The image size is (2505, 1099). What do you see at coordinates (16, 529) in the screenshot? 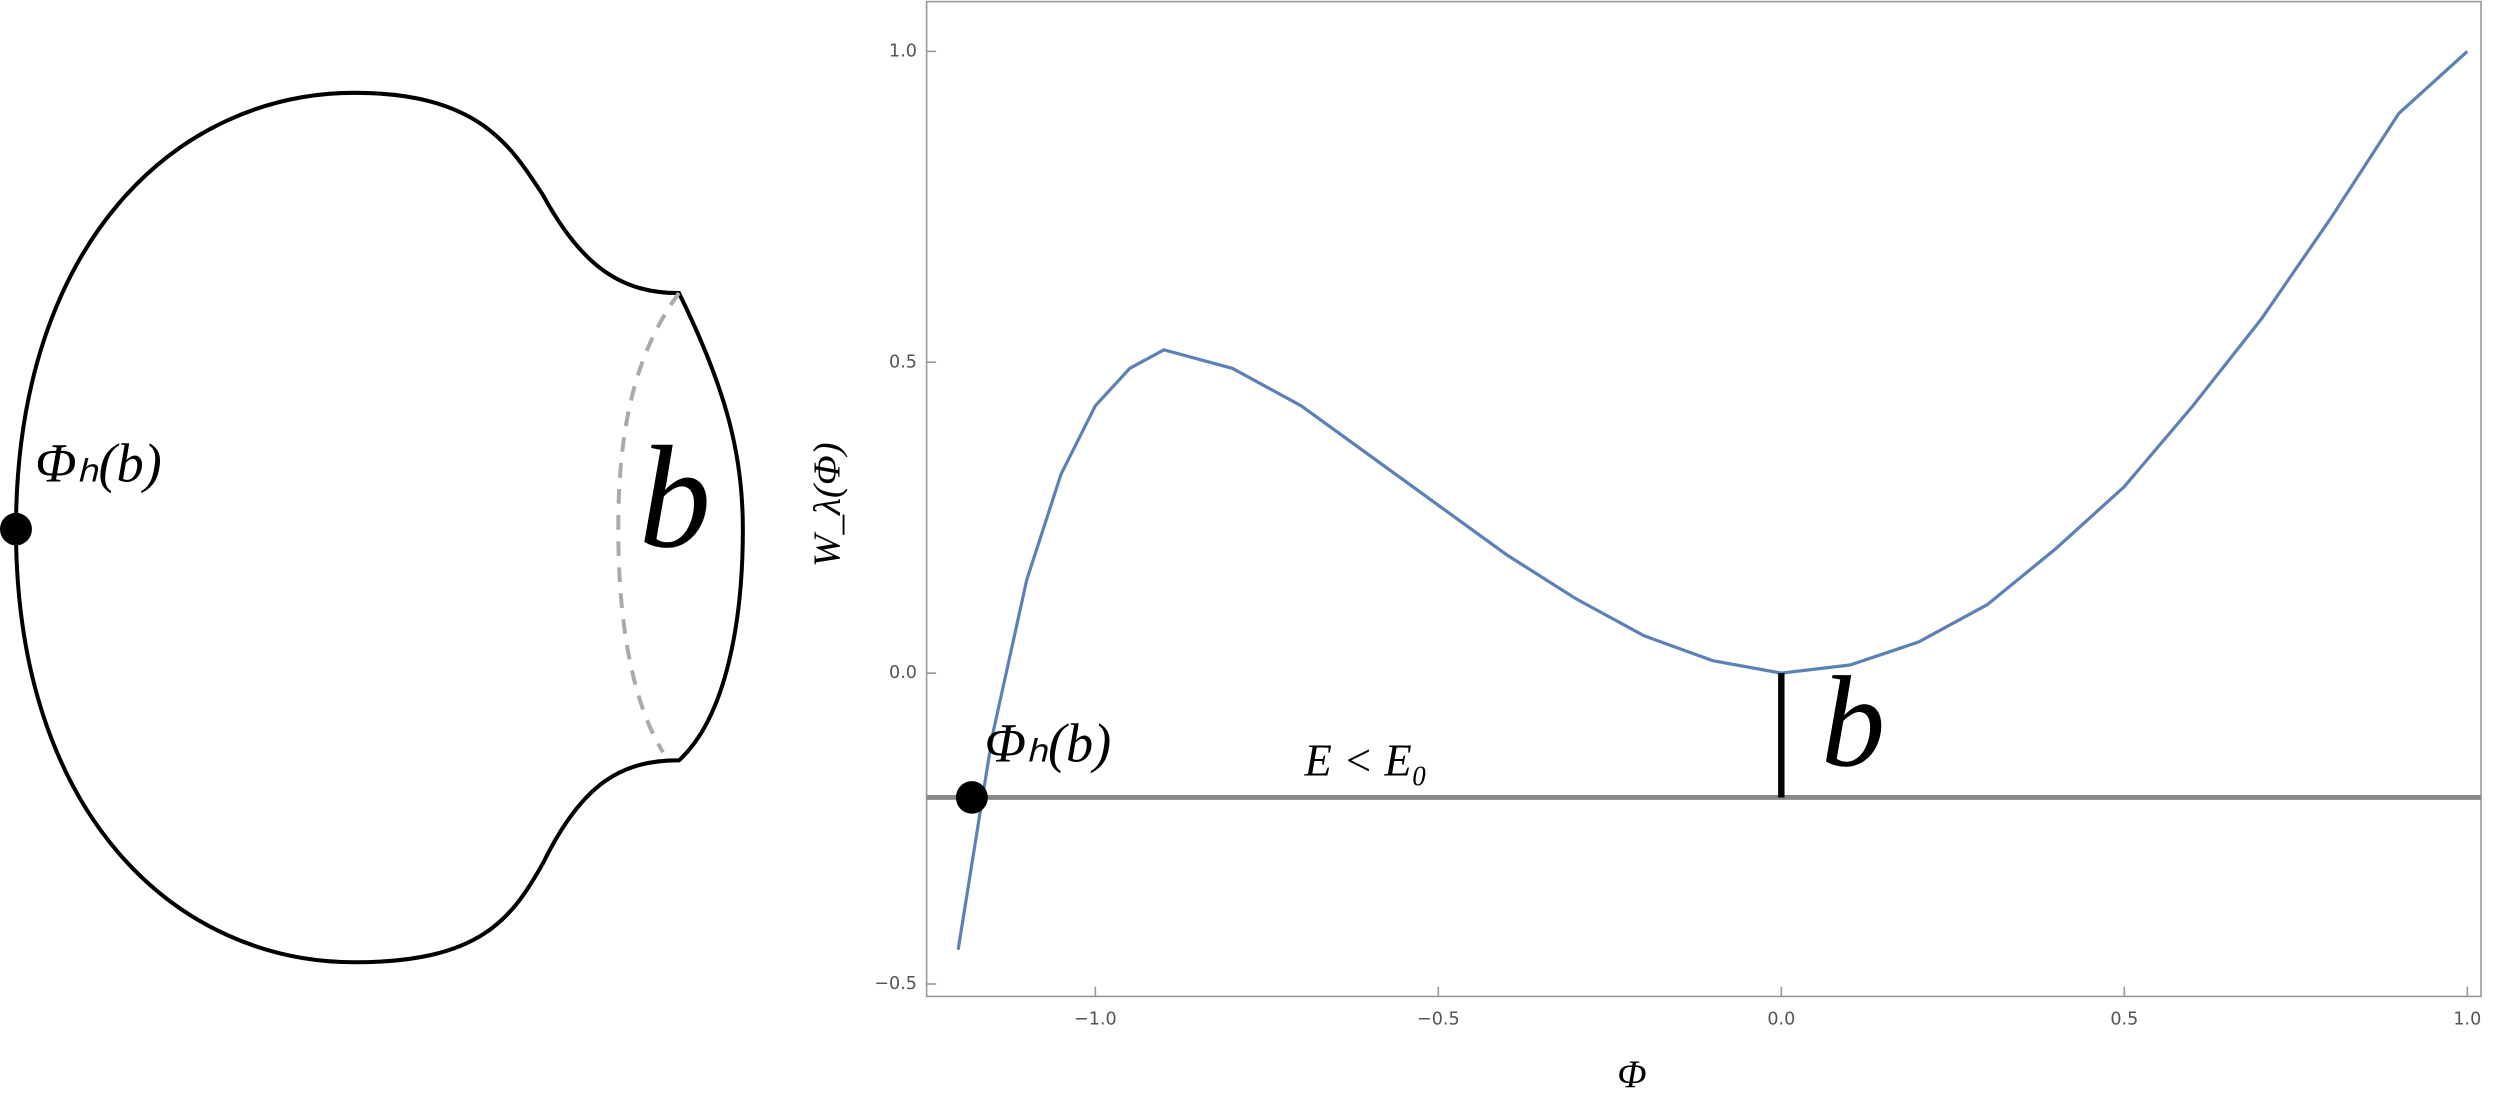
I see `surface-point` at bounding box center [16, 529].